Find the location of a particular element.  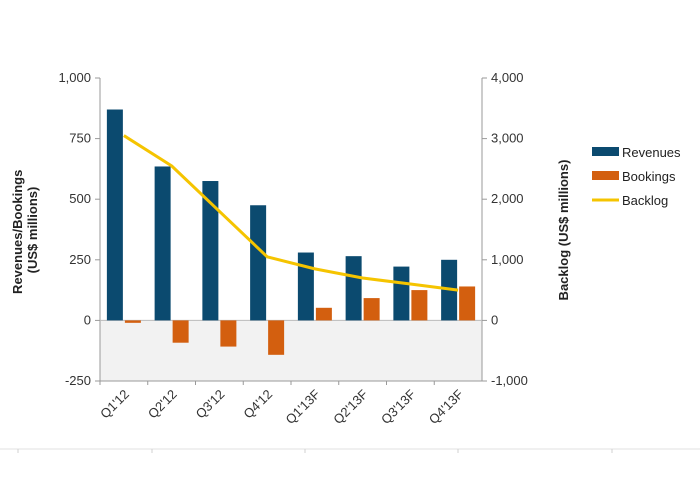

legend: Revenues Bookings Backlog is located at coordinates (636, 176).